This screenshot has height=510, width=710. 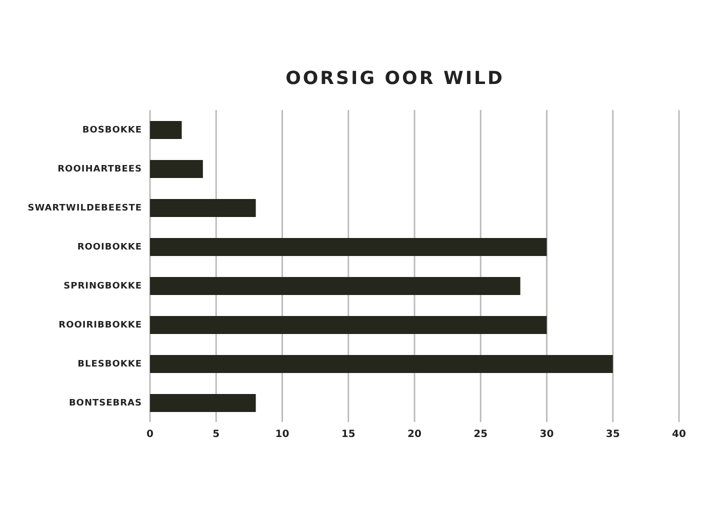 I want to click on x-tick-label: 15, so click(x=348, y=434).